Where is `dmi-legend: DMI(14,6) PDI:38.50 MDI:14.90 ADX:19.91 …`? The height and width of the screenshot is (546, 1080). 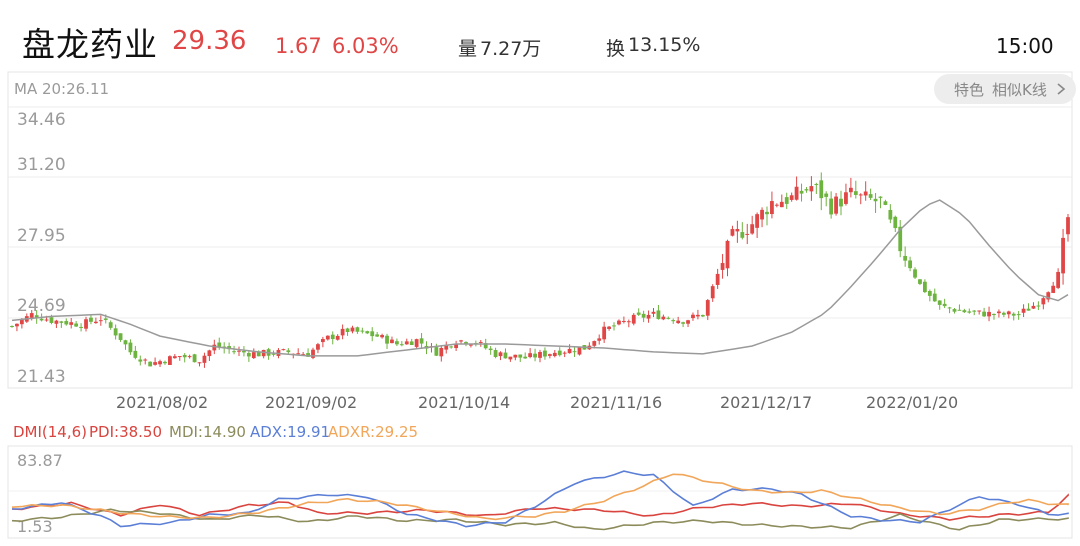
dmi-legend: DMI(14,6) PDI:38.50 MDI:14.90 ADX:19.91 … is located at coordinates (215, 432).